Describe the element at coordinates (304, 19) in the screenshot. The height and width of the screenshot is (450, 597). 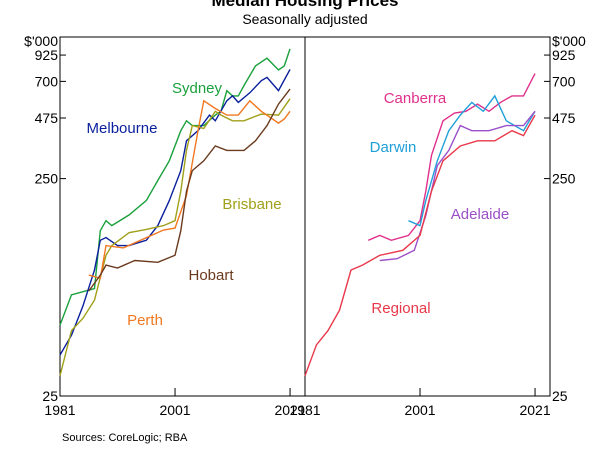
I see `chart-subtitle: Seasonally adjusted` at that location.